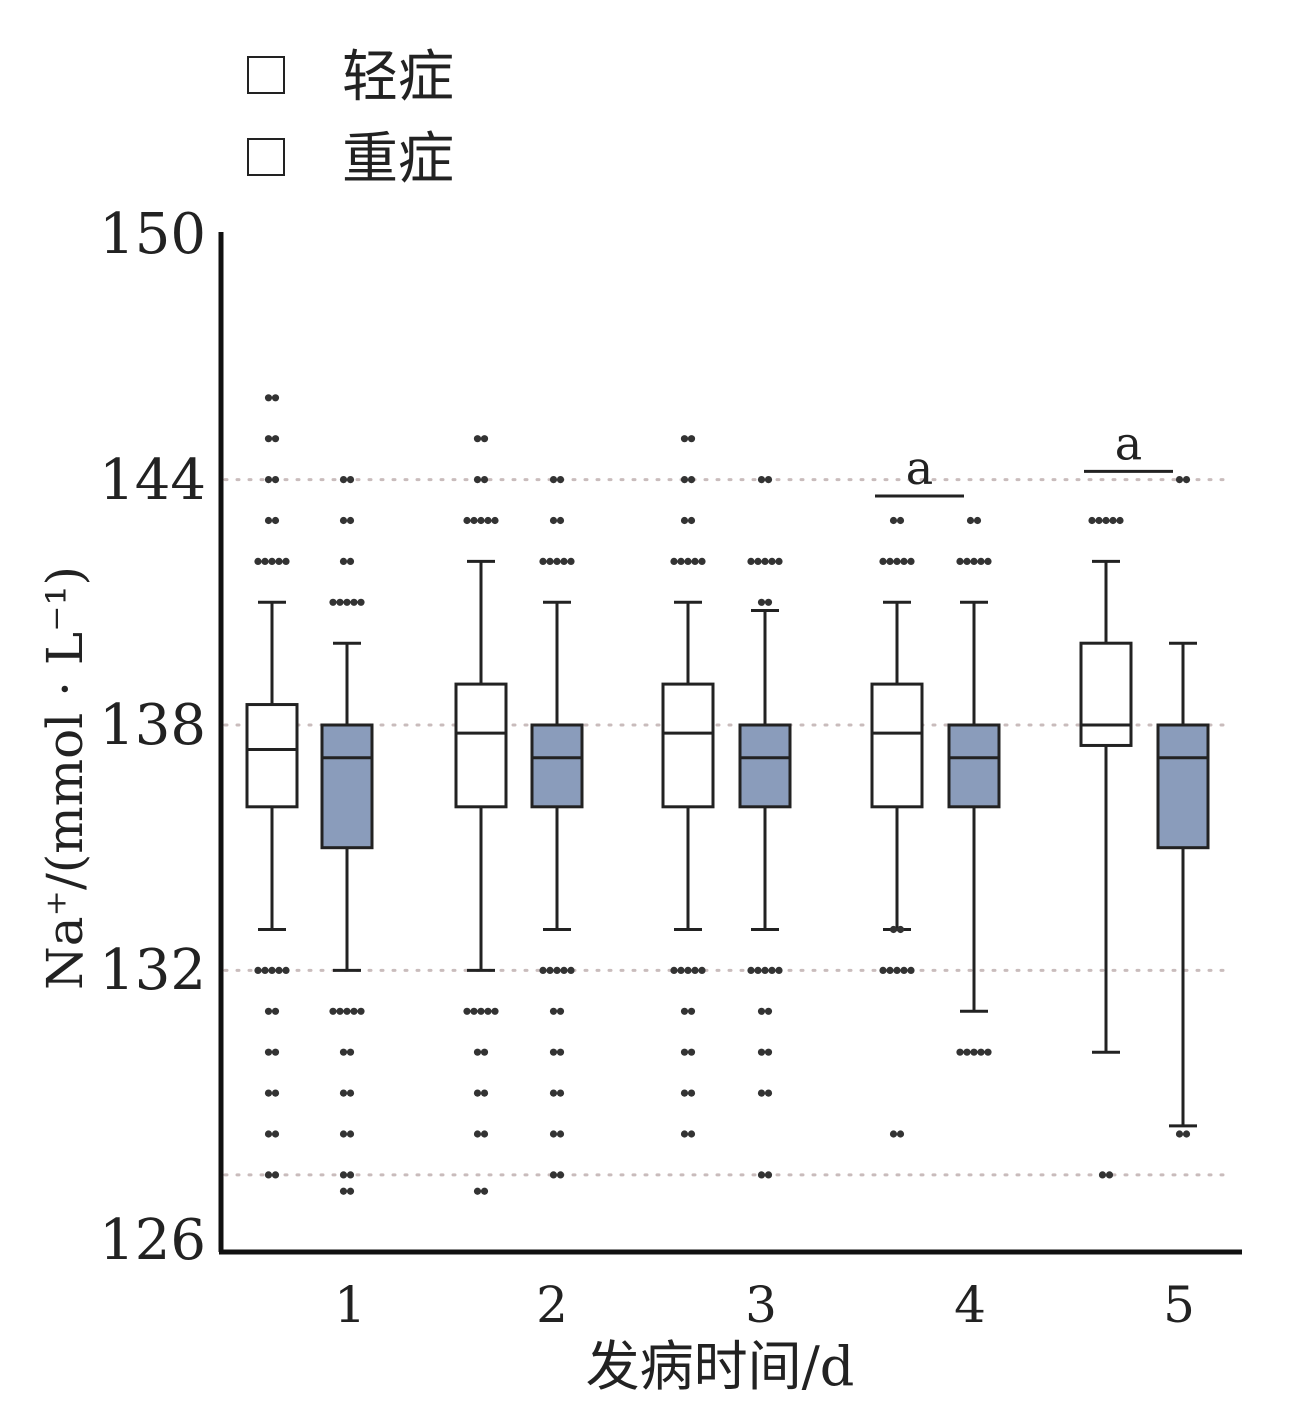 The image size is (1299, 1412). Describe the element at coordinates (1179, 1305) in the screenshot. I see `x-tick-5: 5` at that location.